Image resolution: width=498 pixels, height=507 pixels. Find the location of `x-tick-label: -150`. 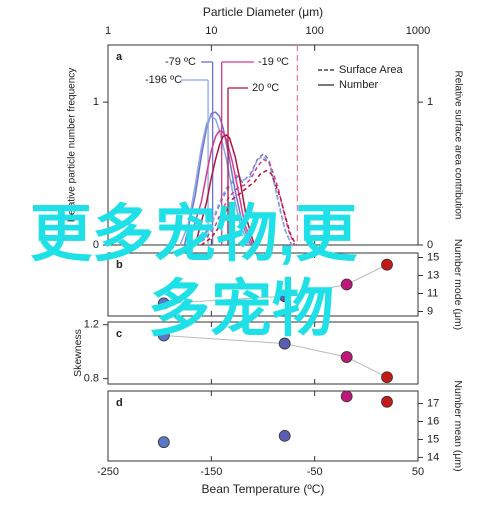

x-tick-label: -150 is located at coordinates (211, 472).